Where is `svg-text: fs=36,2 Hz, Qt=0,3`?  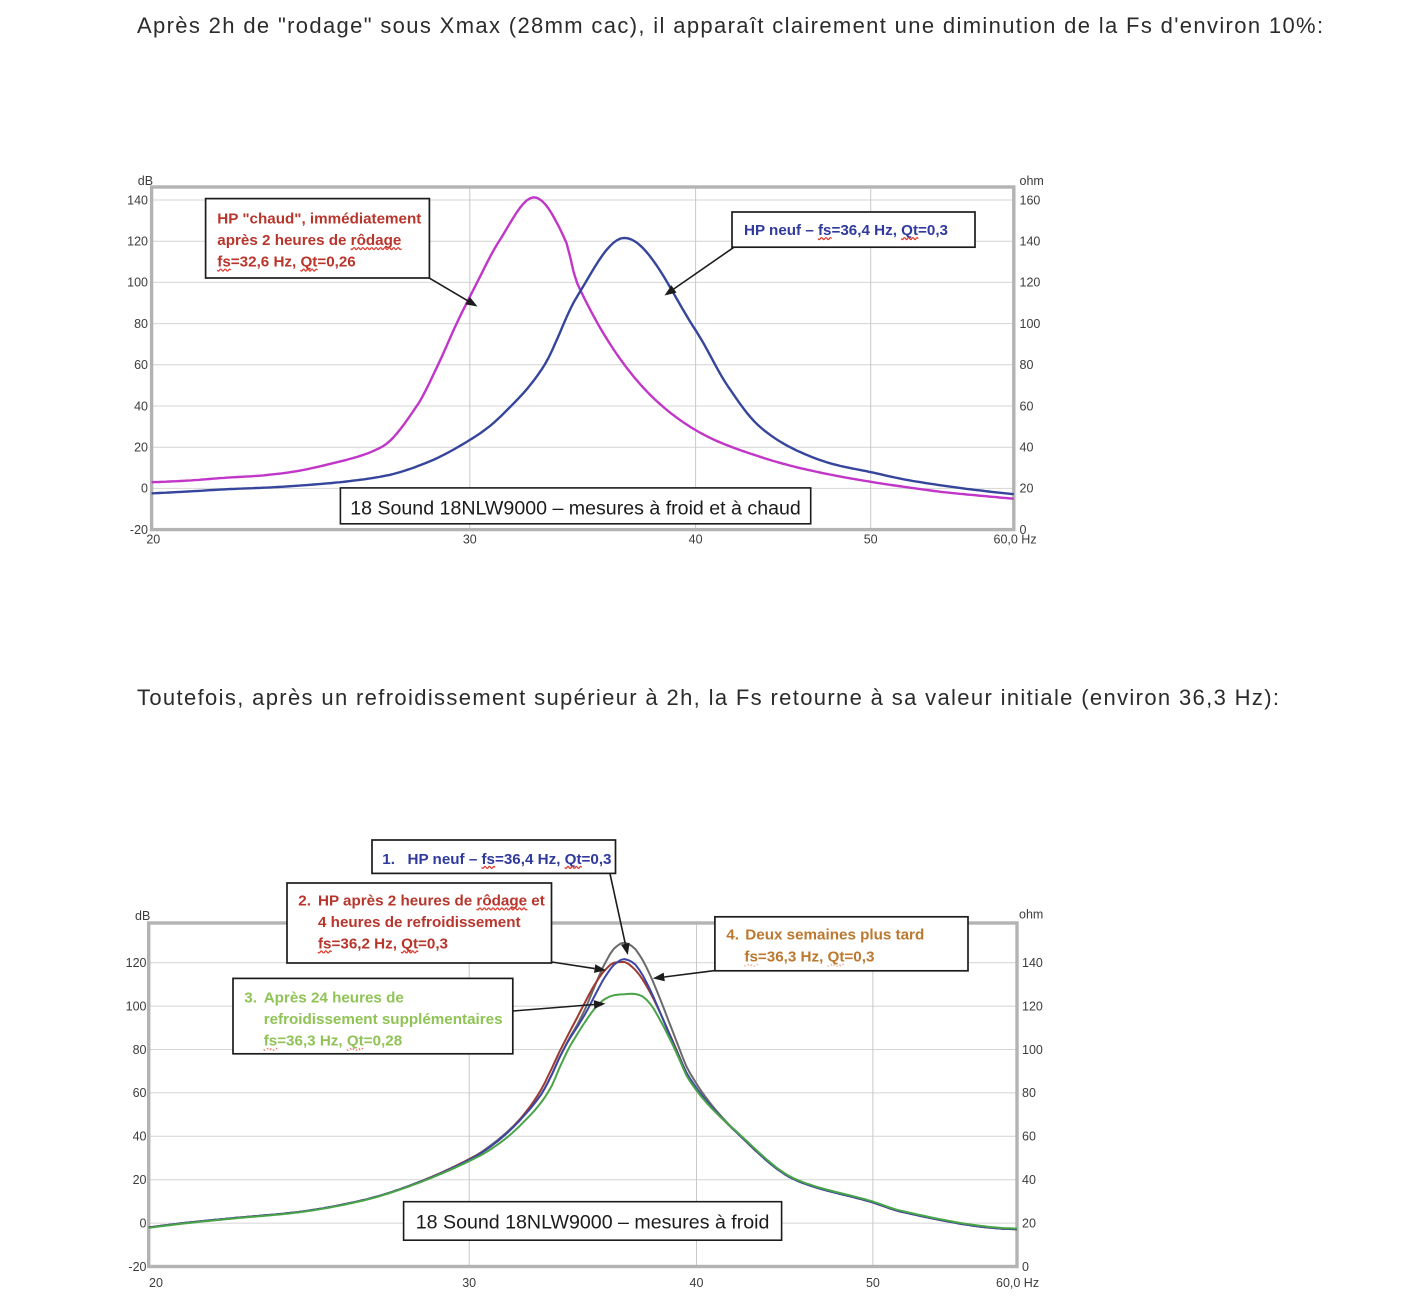 svg-text: fs=36,2 Hz, Qt=0,3 is located at coordinates (383, 943).